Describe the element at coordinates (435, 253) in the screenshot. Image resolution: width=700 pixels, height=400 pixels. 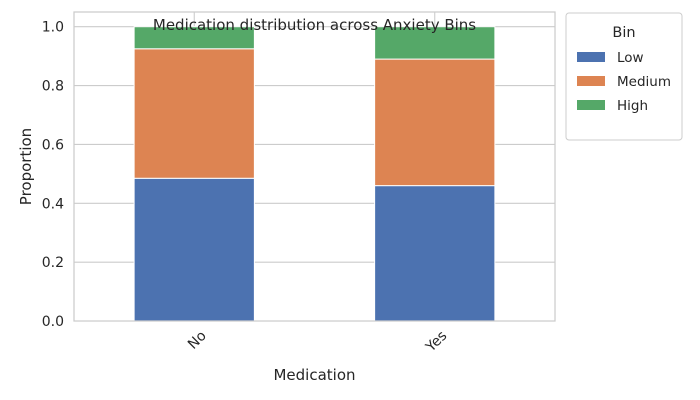
I see `bar-yes-low` at that location.